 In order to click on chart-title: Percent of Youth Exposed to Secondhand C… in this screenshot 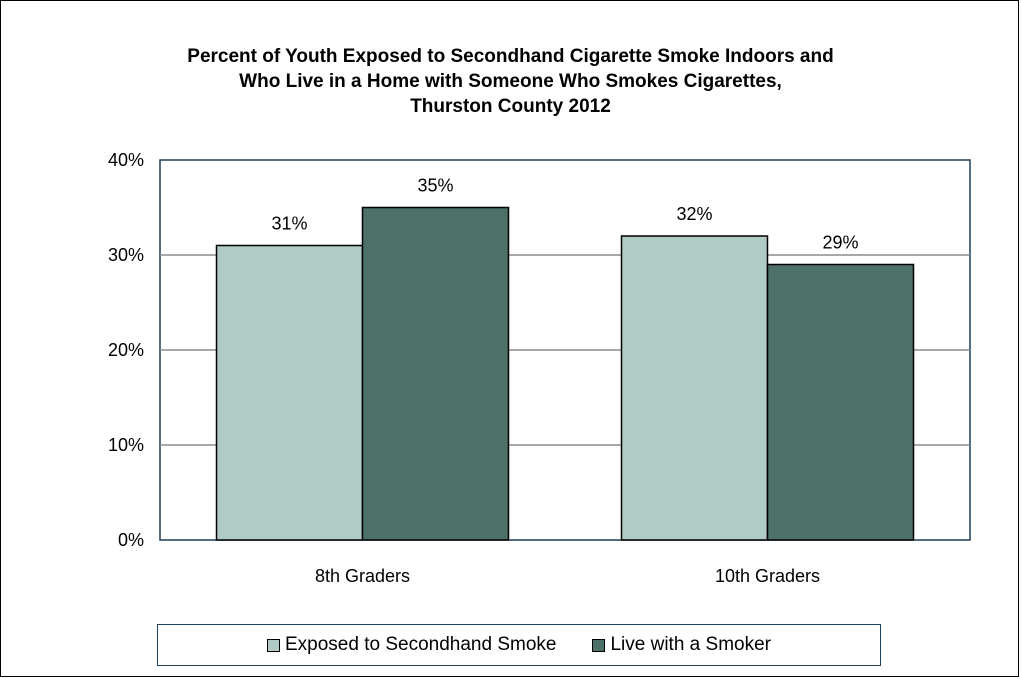, I will do `click(510, 81)`.